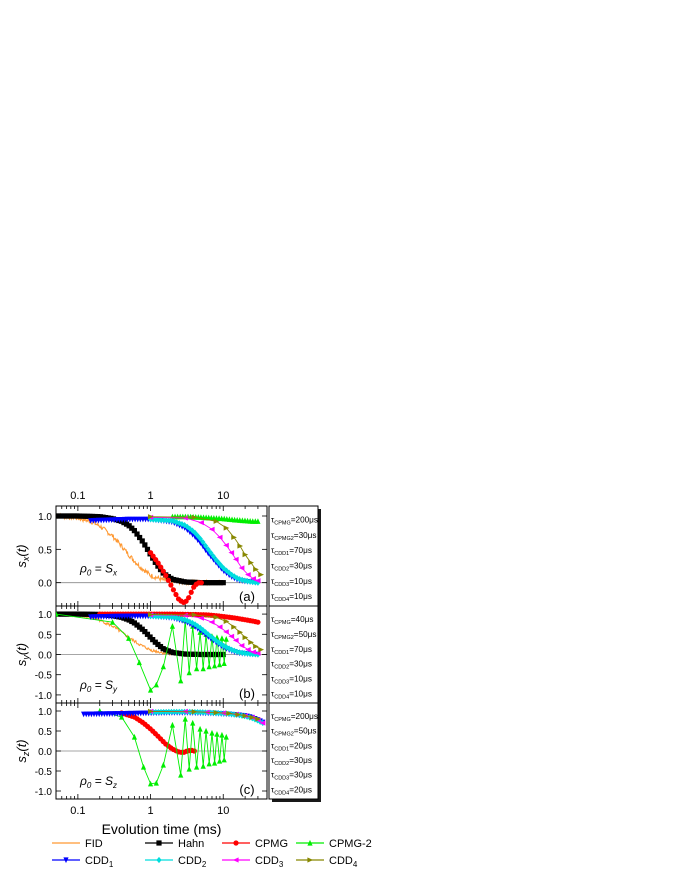  What do you see at coordinates (150, 496) in the screenshot?
I see `top-x-tick-label: 1` at bounding box center [150, 496].